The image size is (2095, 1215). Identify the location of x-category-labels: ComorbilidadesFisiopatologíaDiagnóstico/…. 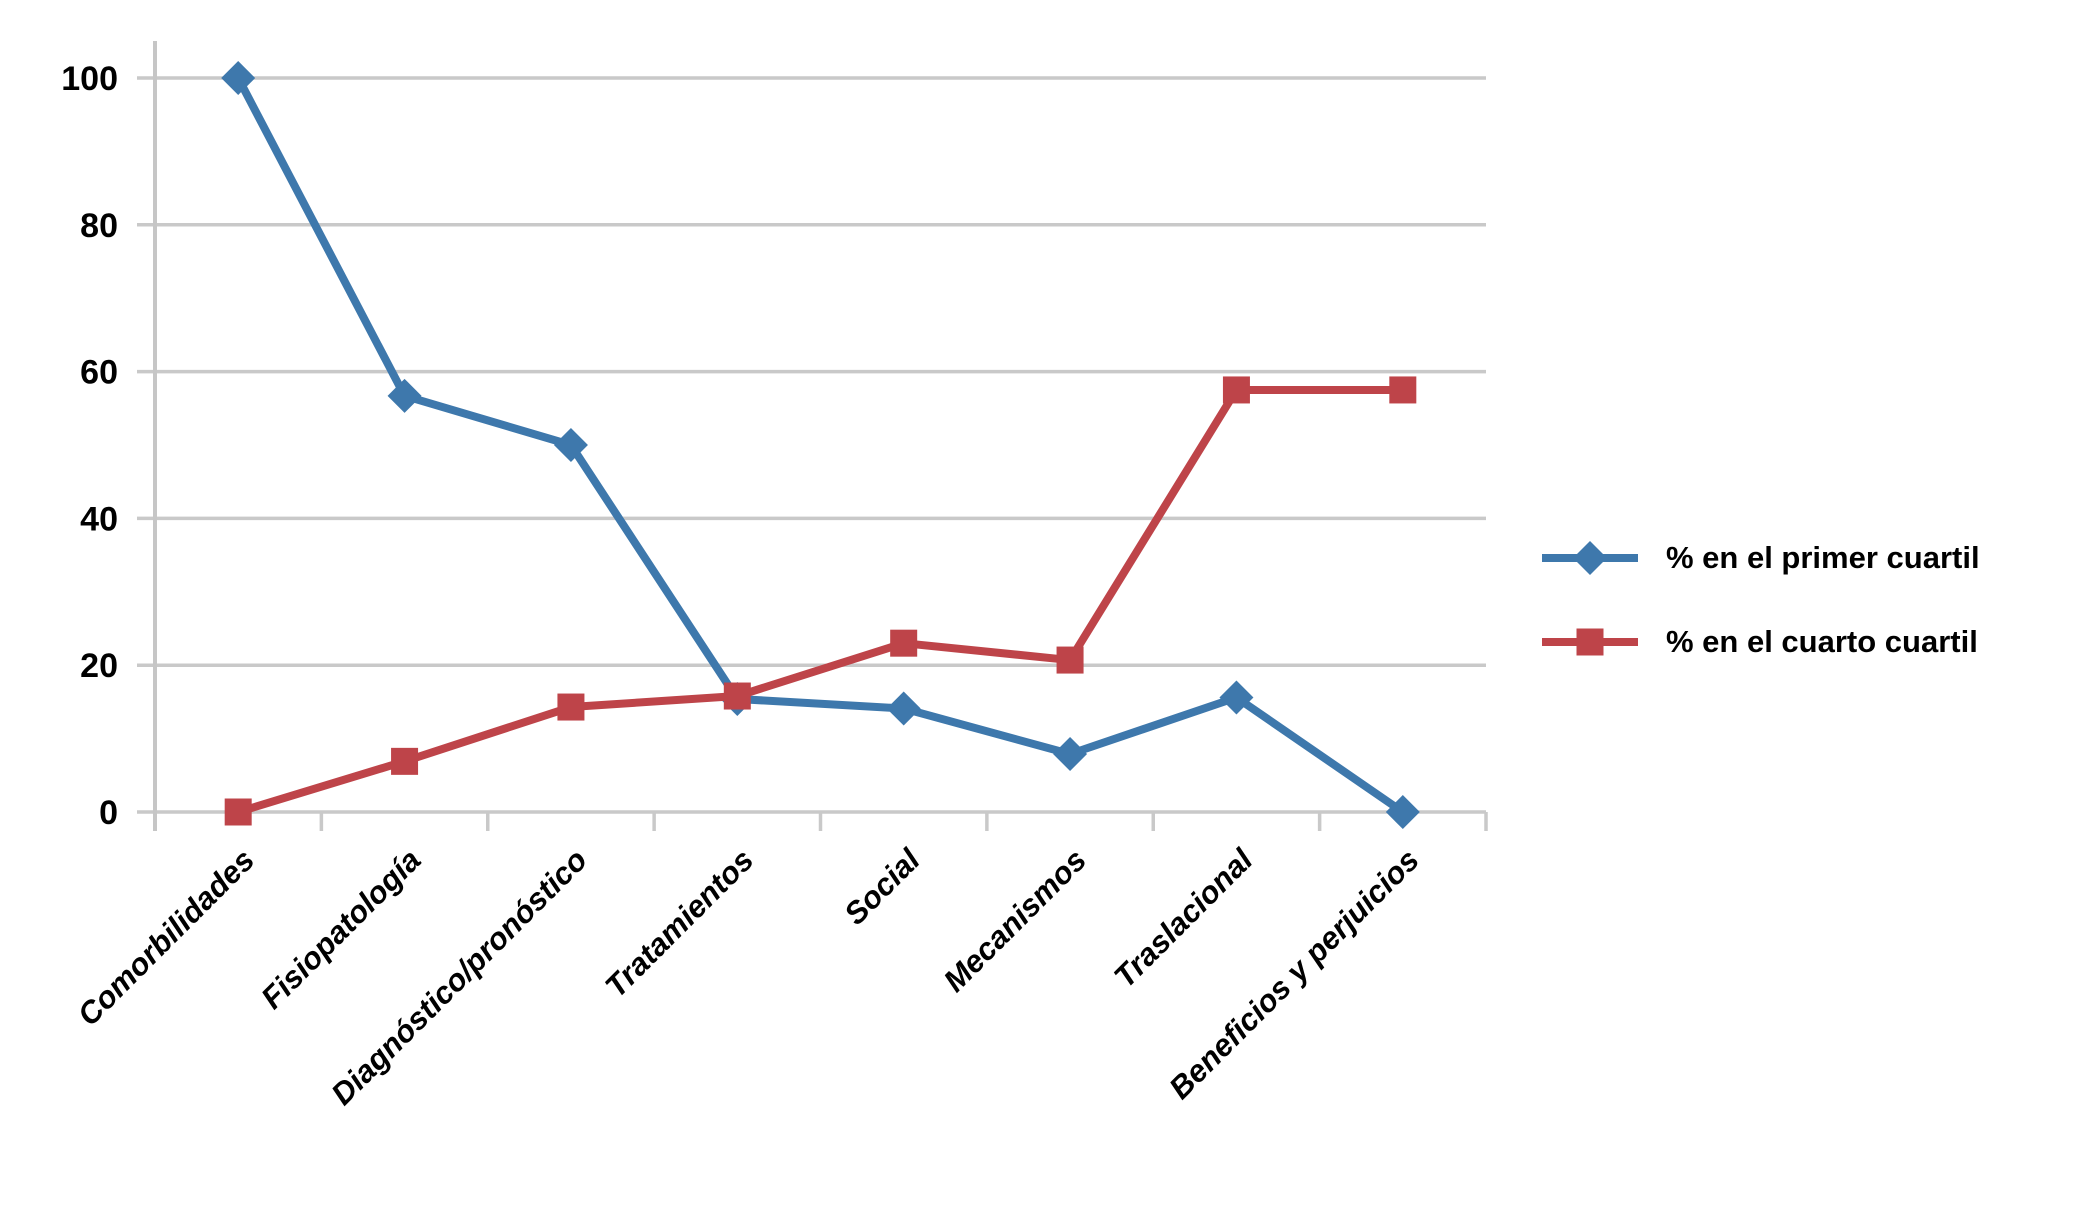
(748, 976).